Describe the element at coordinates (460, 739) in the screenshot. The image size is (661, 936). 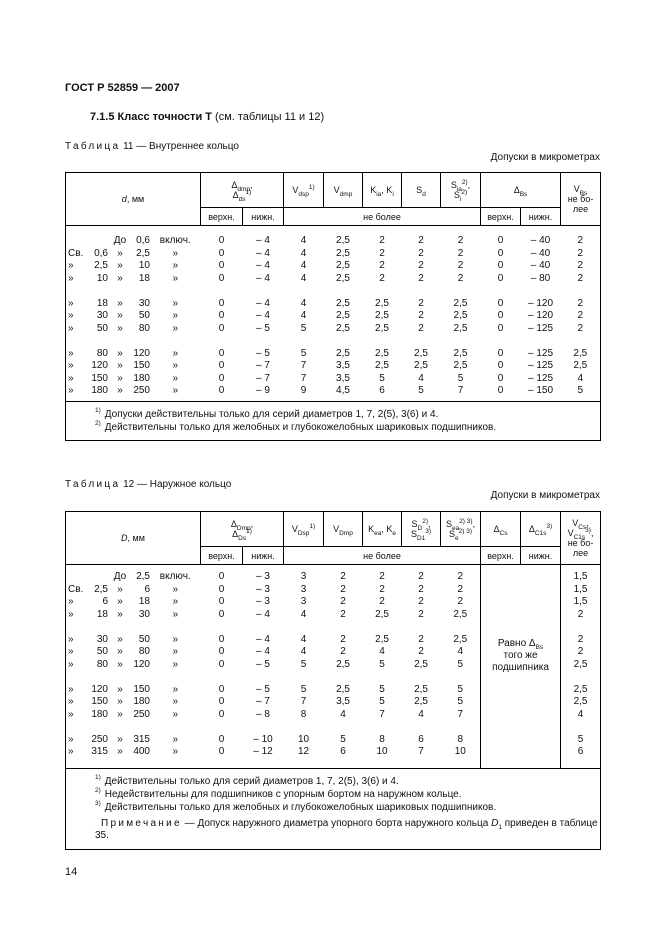
I see `value-cell: 8` at that location.